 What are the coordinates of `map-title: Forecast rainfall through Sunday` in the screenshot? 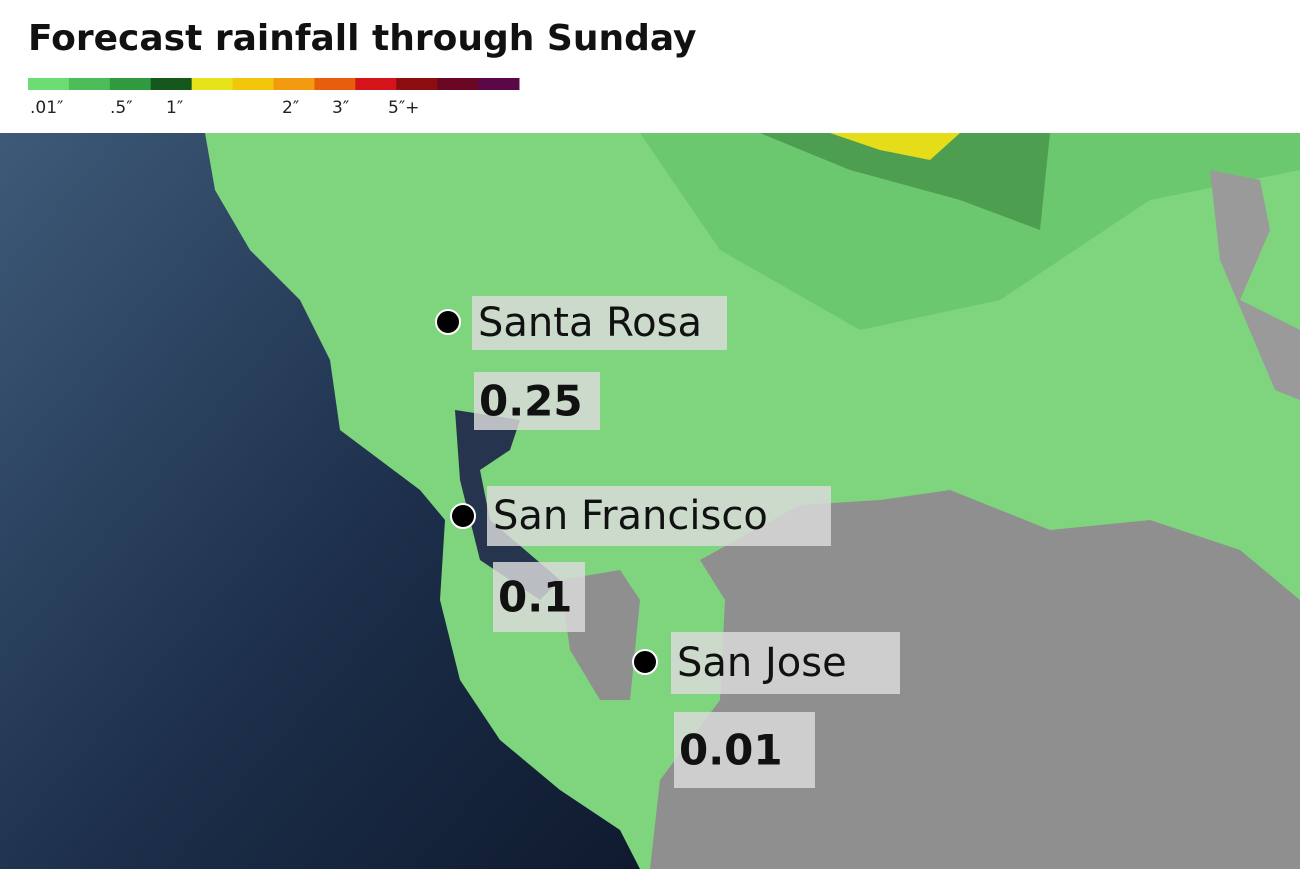 It's located at (362, 38).